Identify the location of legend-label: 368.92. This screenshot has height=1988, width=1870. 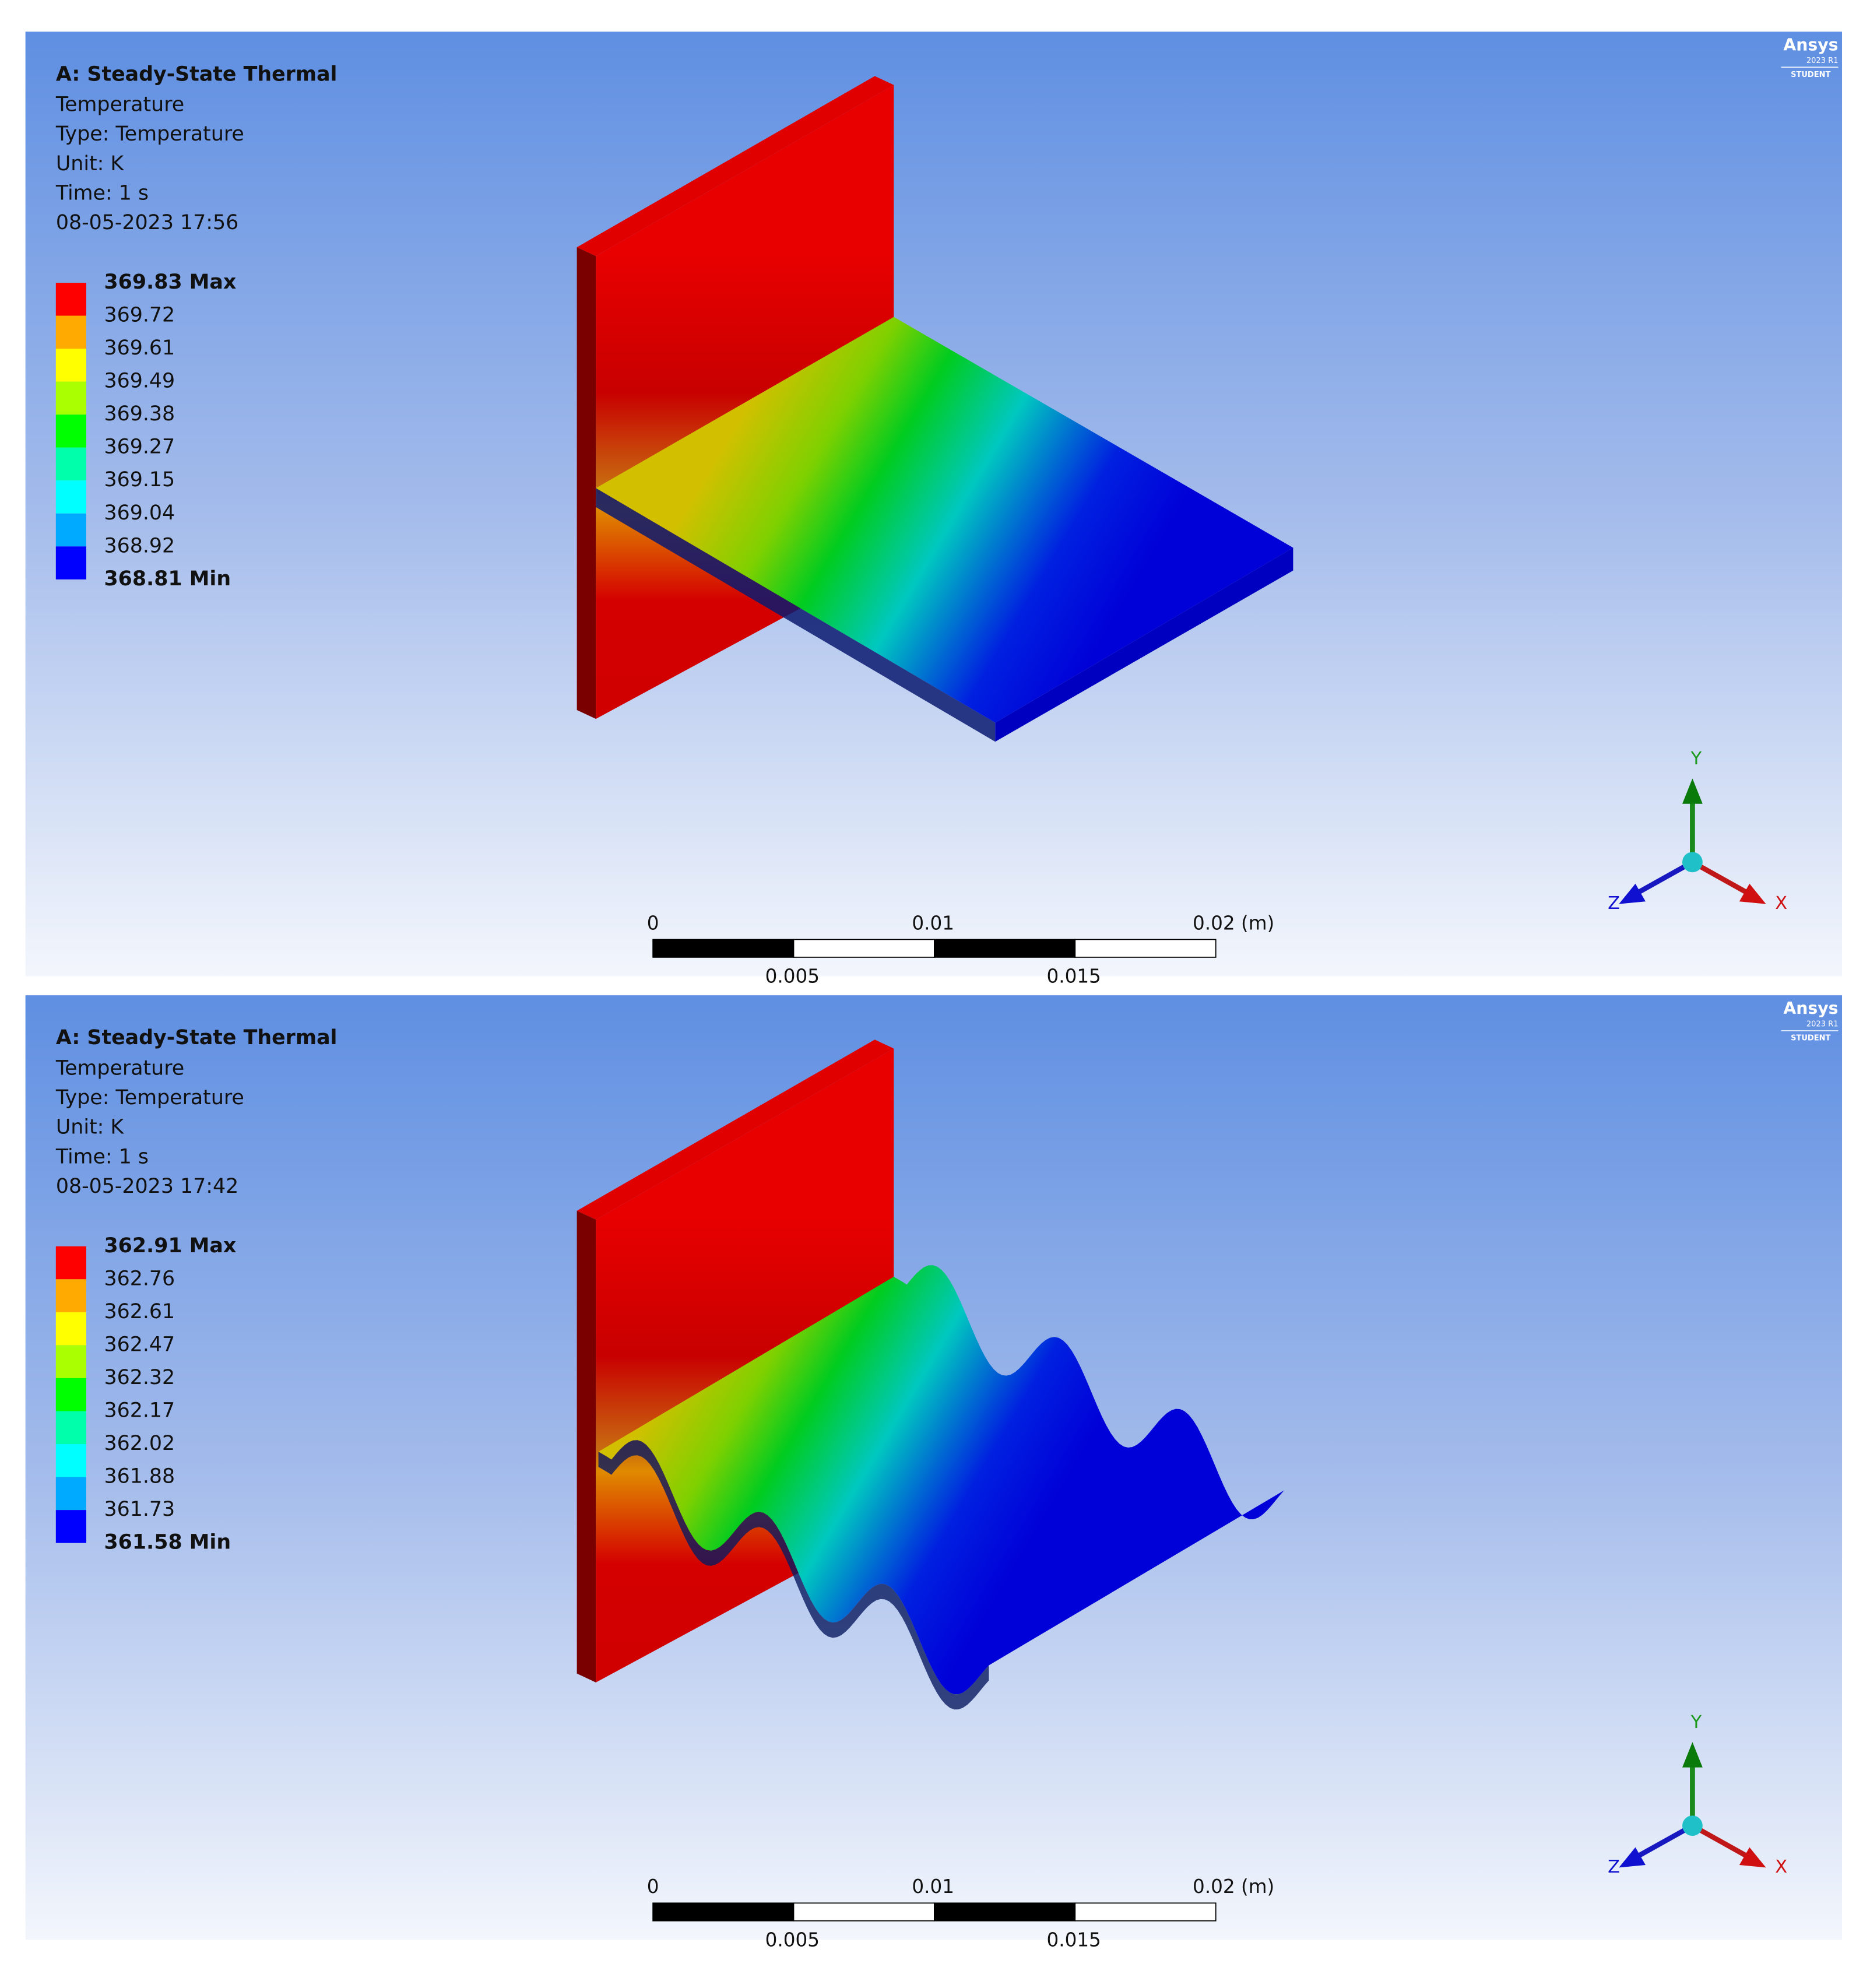
(139, 545).